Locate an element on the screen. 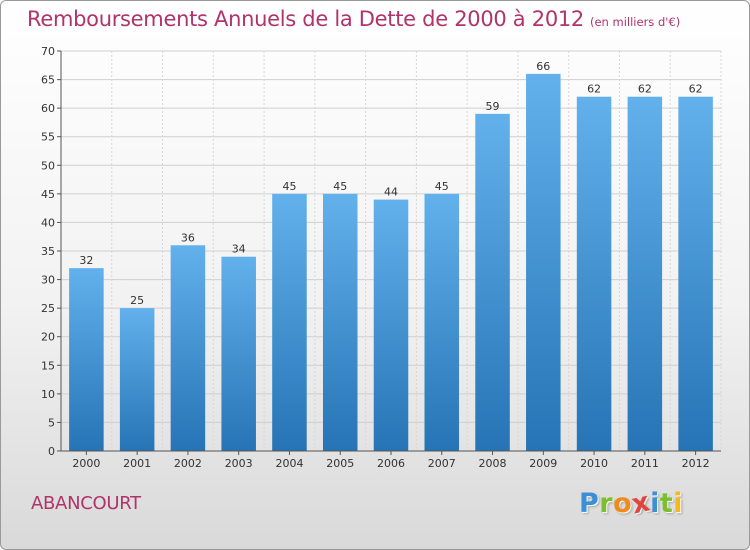  bar-2006 is located at coordinates (391, 325).